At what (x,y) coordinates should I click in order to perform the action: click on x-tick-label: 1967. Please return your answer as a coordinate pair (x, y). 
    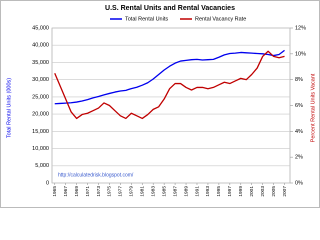
    Looking at the image, I should click on (66, 191).